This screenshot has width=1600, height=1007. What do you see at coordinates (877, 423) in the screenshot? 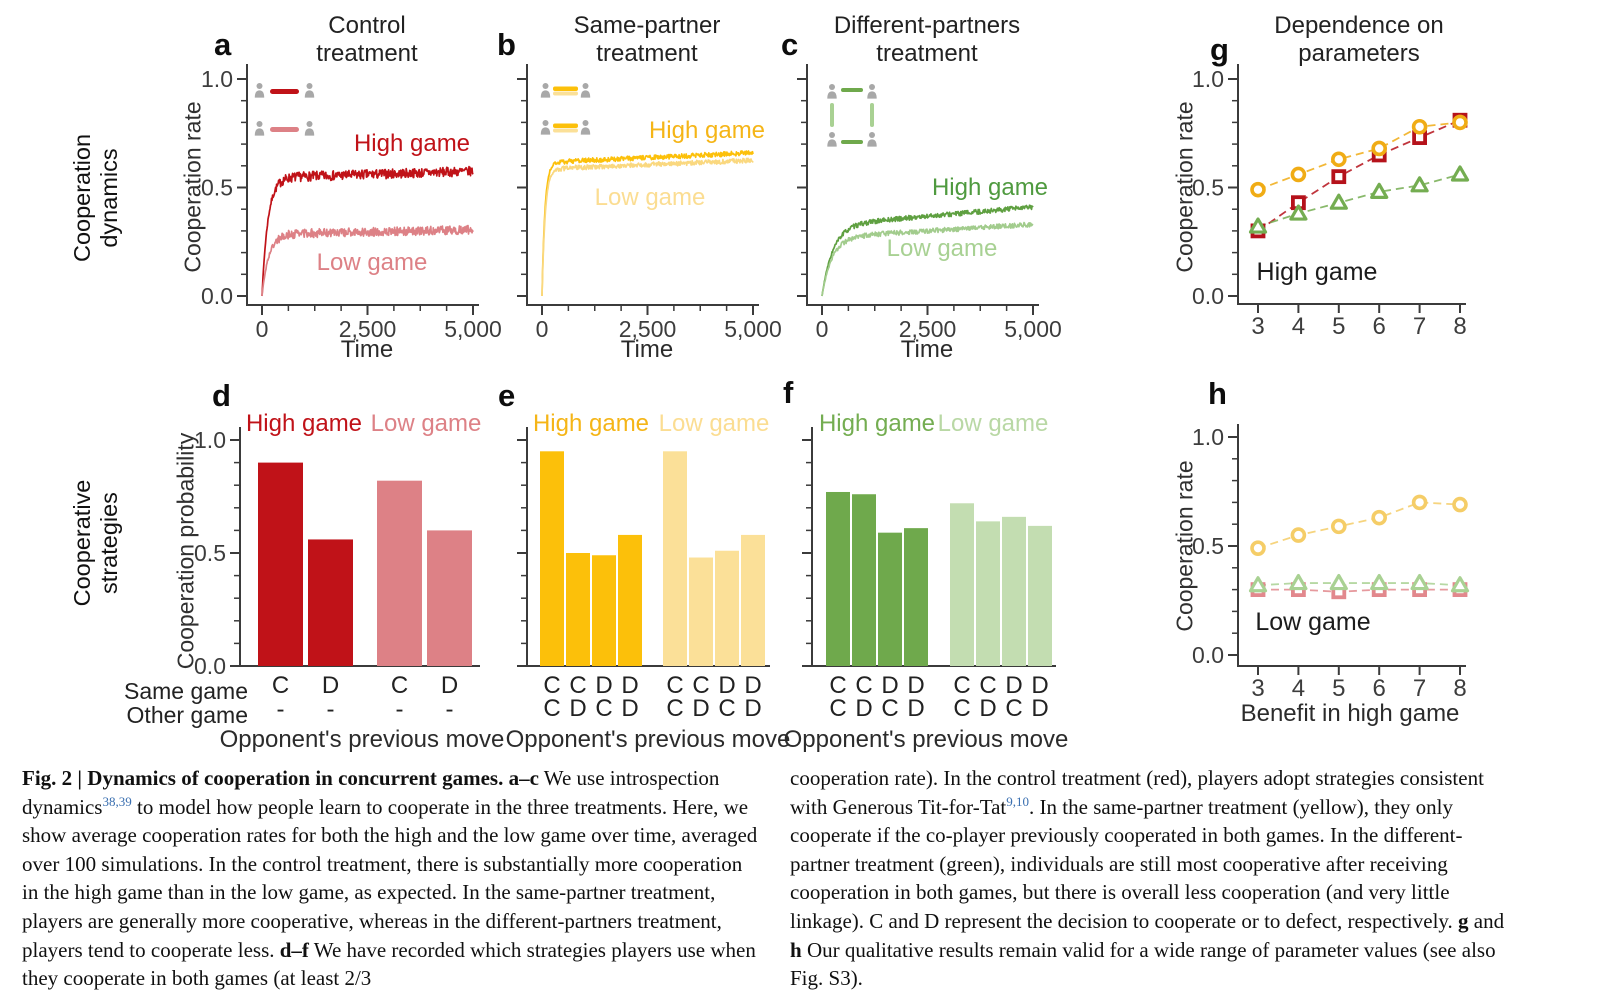
I see `panel-f-high-game-label: High game` at bounding box center [877, 423].